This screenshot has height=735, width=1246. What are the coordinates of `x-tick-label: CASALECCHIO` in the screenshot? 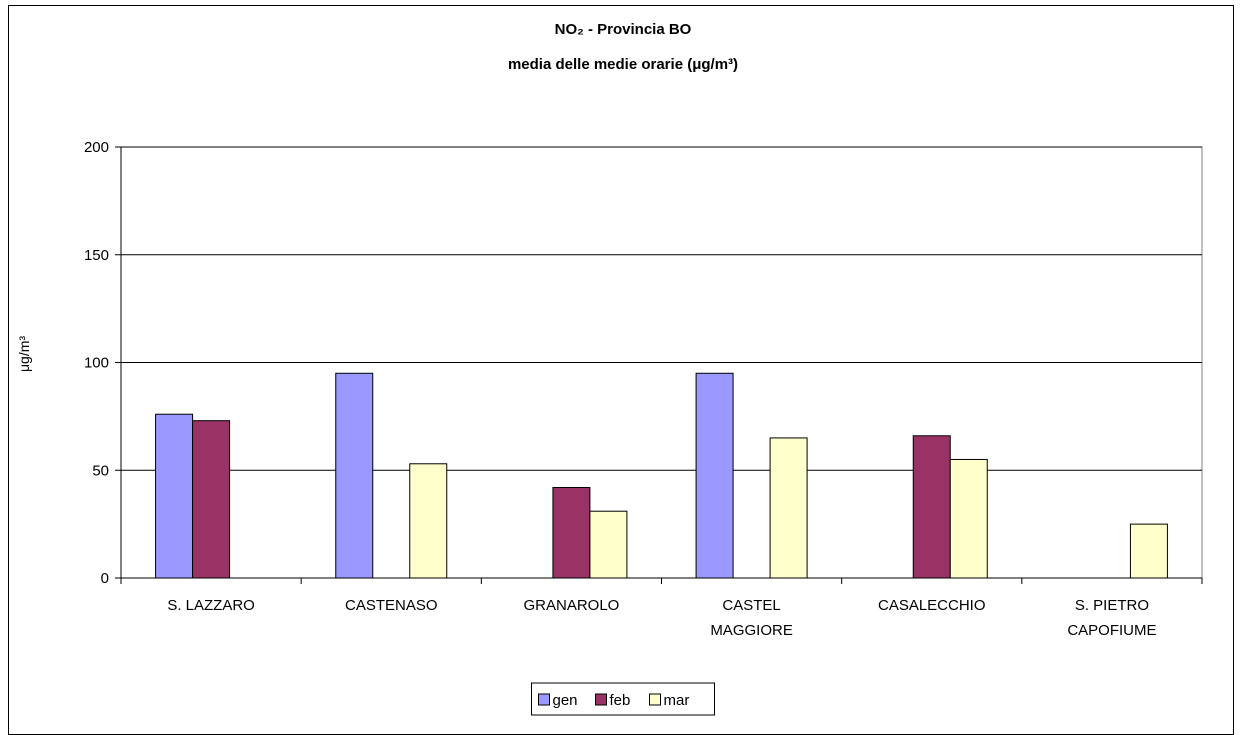 It's located at (932, 605).